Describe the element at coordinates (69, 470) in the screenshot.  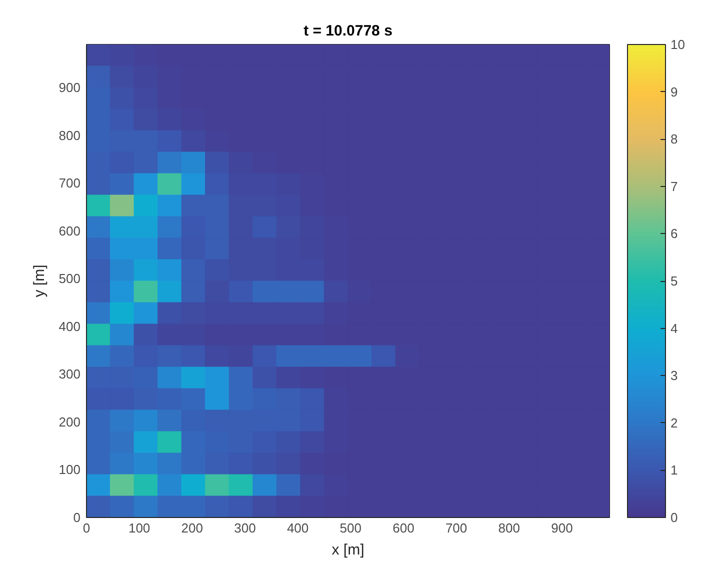
I see `y-tick-label: 100` at that location.